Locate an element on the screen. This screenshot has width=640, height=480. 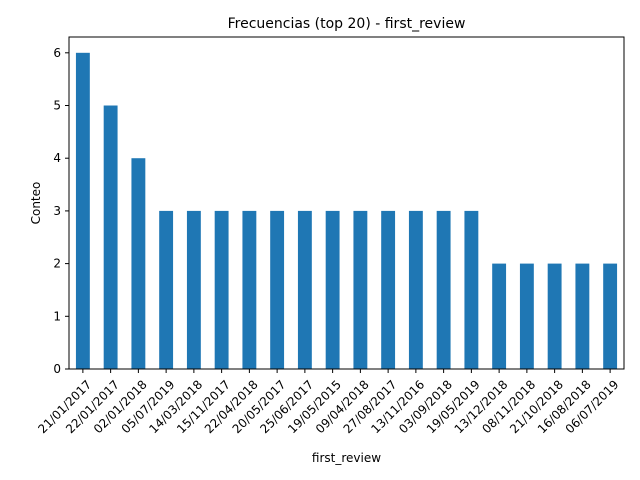
bar-22/04/2018 is located at coordinates (249, 289).